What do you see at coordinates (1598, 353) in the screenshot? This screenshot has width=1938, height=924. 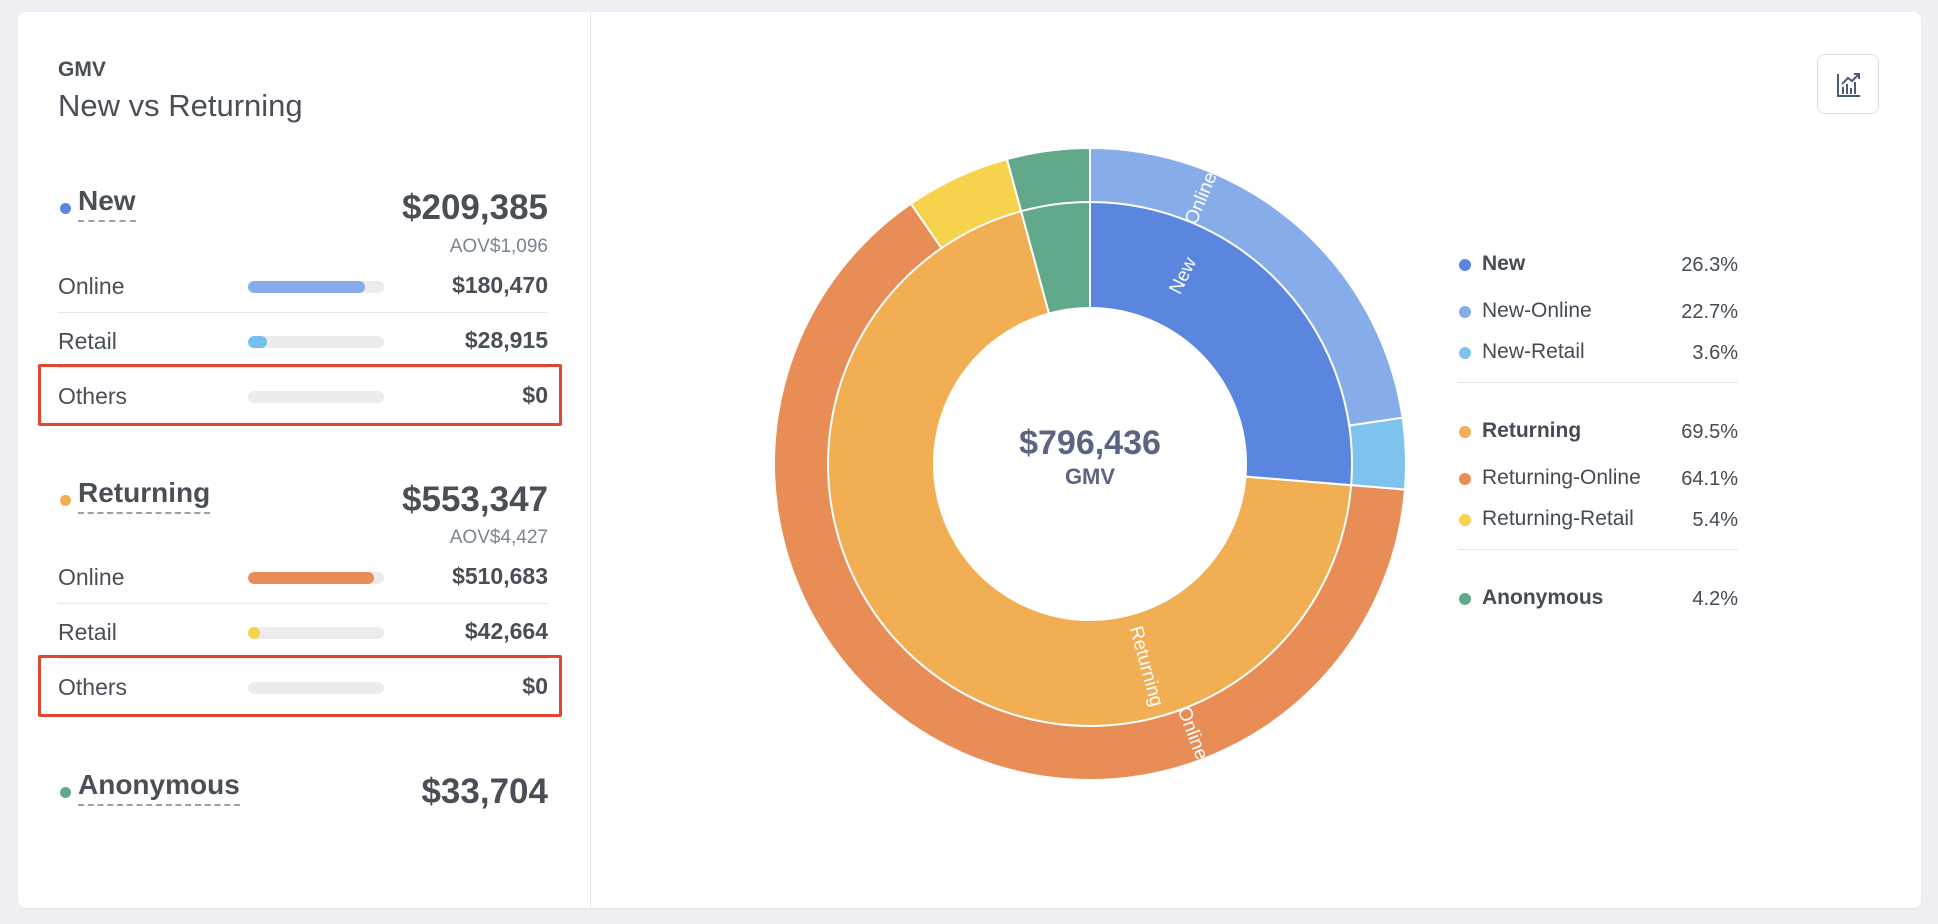 I see `legend-item-new-retail: New-Retail 3.6%` at bounding box center [1598, 353].